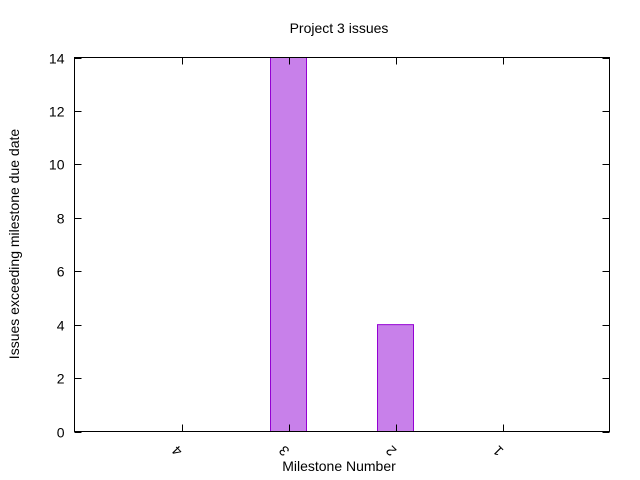 This screenshot has width=640, height=480. Describe the element at coordinates (61, 326) in the screenshot. I see `y-tick-label: 4` at that location.